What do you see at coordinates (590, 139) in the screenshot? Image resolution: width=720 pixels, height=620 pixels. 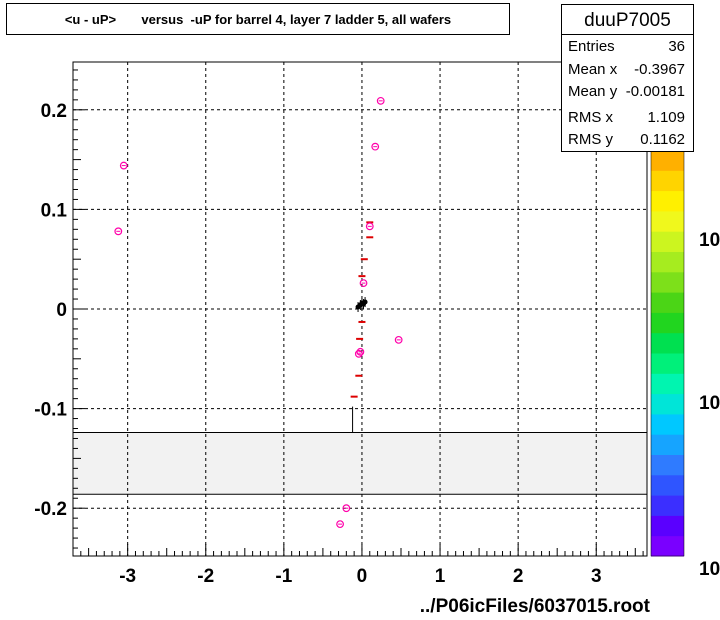 I see `stats-label: RMS y` at bounding box center [590, 139].